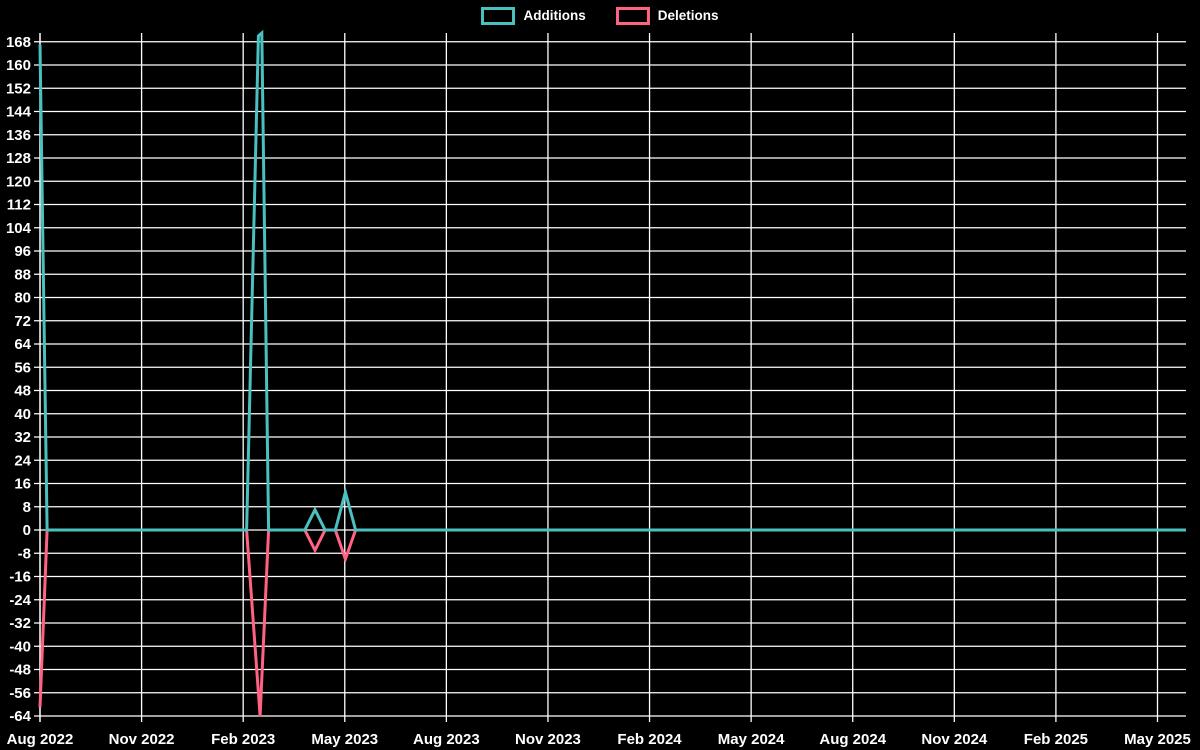 The image size is (1200, 750). I want to click on x-tick-label: May 2024, so click(751, 739).